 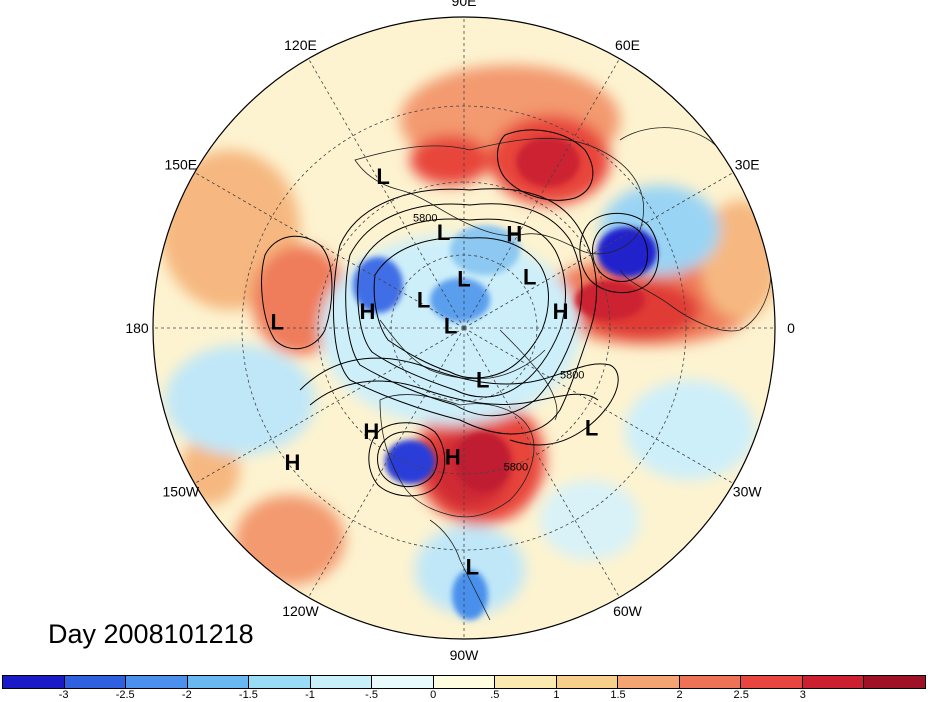 What do you see at coordinates (180, 165) in the screenshot?
I see `longitude-label: 150E` at bounding box center [180, 165].